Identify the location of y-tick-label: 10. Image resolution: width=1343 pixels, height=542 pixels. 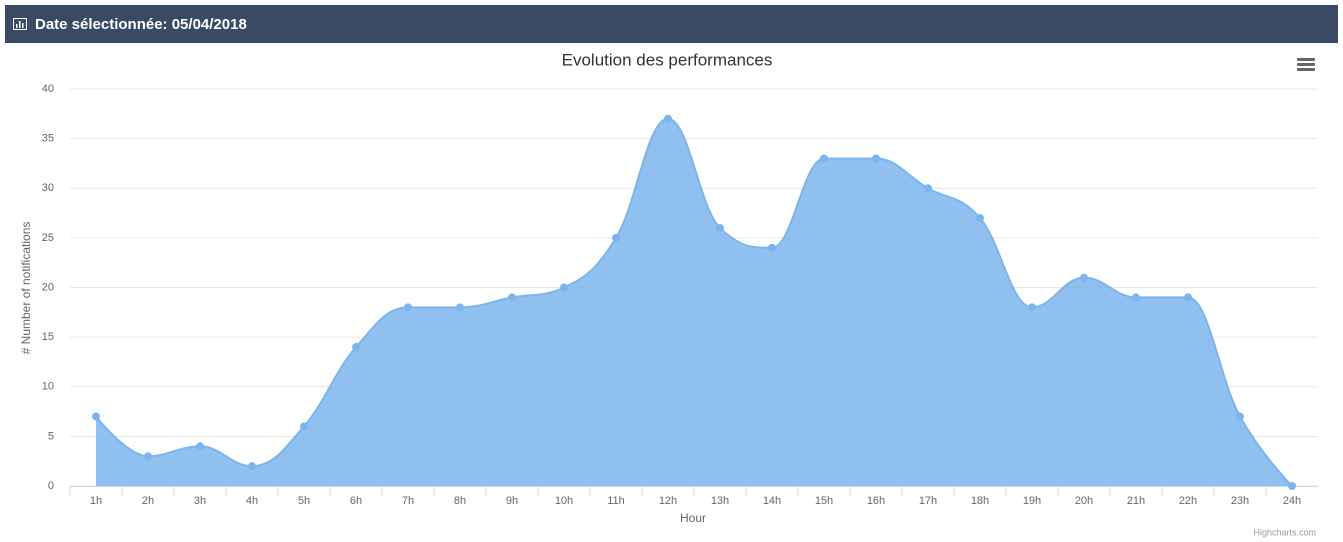
(48, 387).